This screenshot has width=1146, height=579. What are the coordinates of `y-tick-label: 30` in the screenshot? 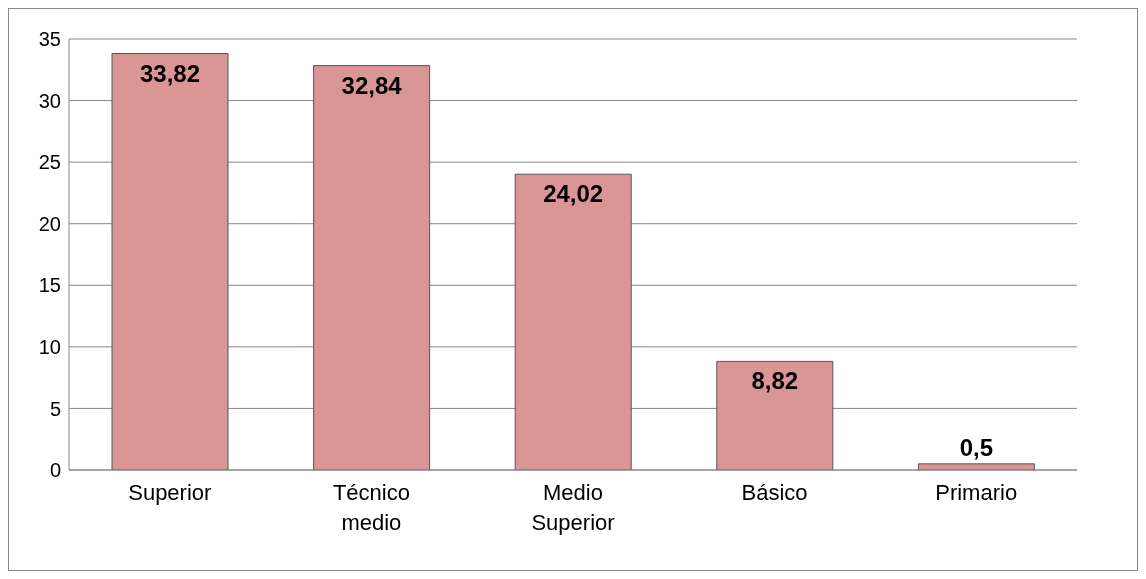 It's located at (49, 100).